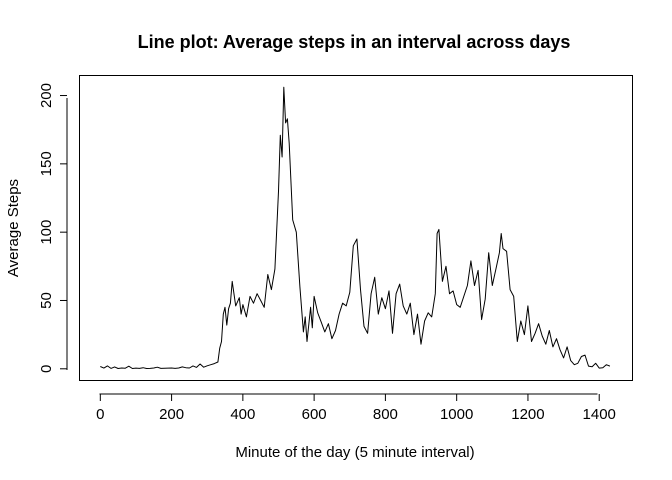 The image size is (672, 480). I want to click on y-axis-label: Average Steps, so click(13, 228).